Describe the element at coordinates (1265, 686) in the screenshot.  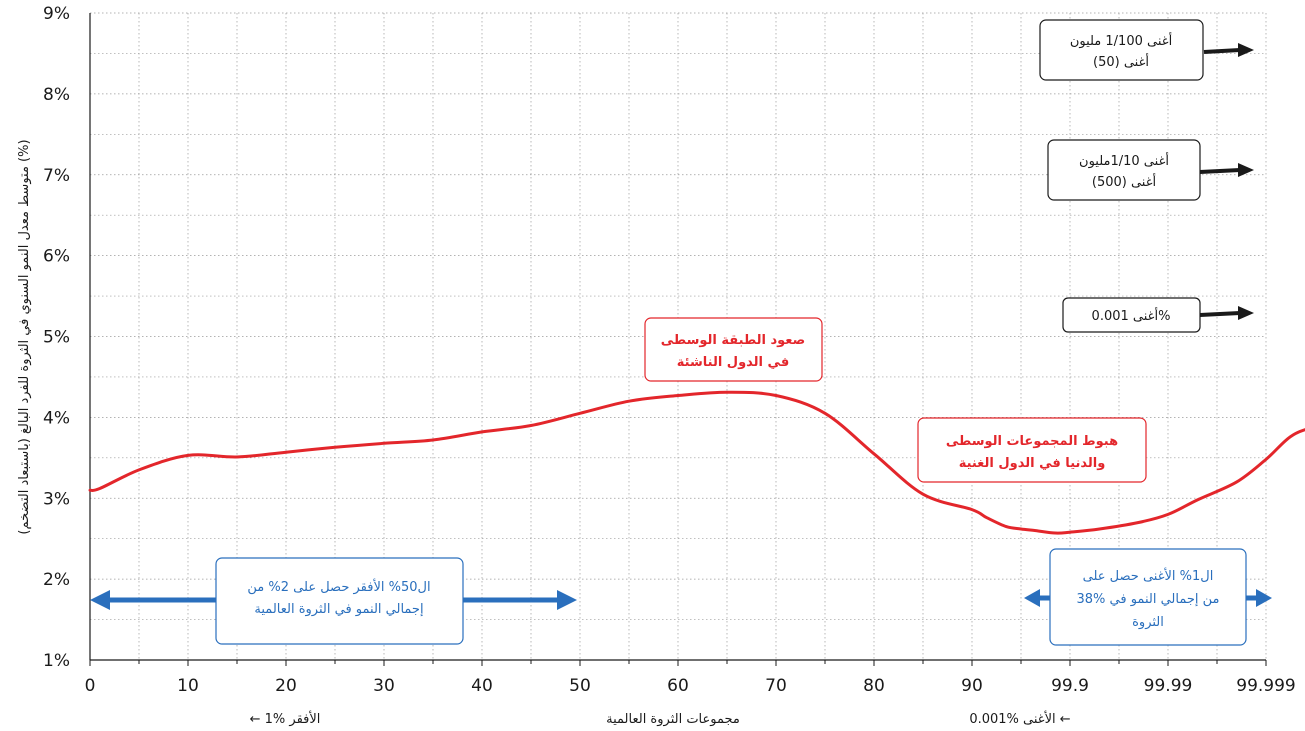
I see `x-tick-label: 99.999` at that location.